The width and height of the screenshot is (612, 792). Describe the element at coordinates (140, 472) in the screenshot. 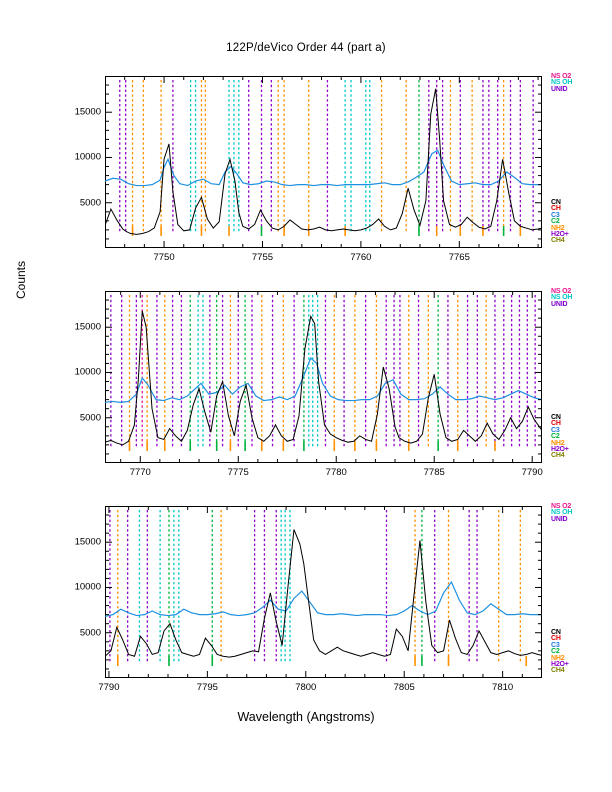

I see `x-tick-label: 7770` at that location.